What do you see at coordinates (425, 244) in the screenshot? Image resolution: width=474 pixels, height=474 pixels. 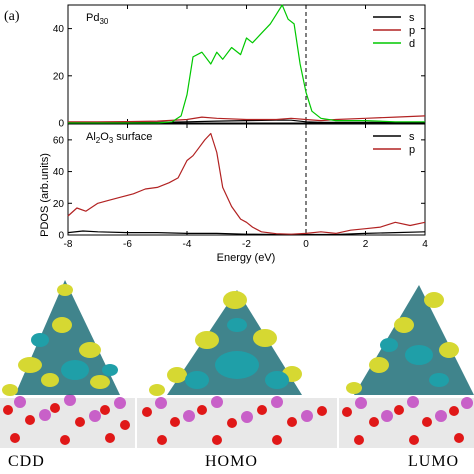 I see `x-tick-label: 4` at bounding box center [425, 244].